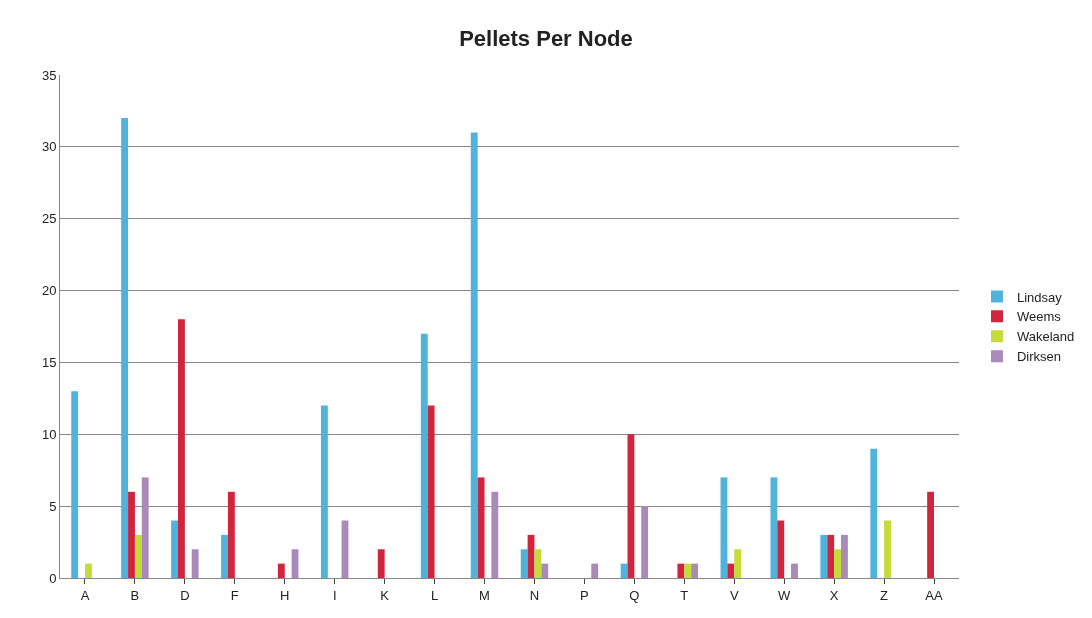  Describe the element at coordinates (49, 291) in the screenshot. I see `y-tick-label: 20` at that location.